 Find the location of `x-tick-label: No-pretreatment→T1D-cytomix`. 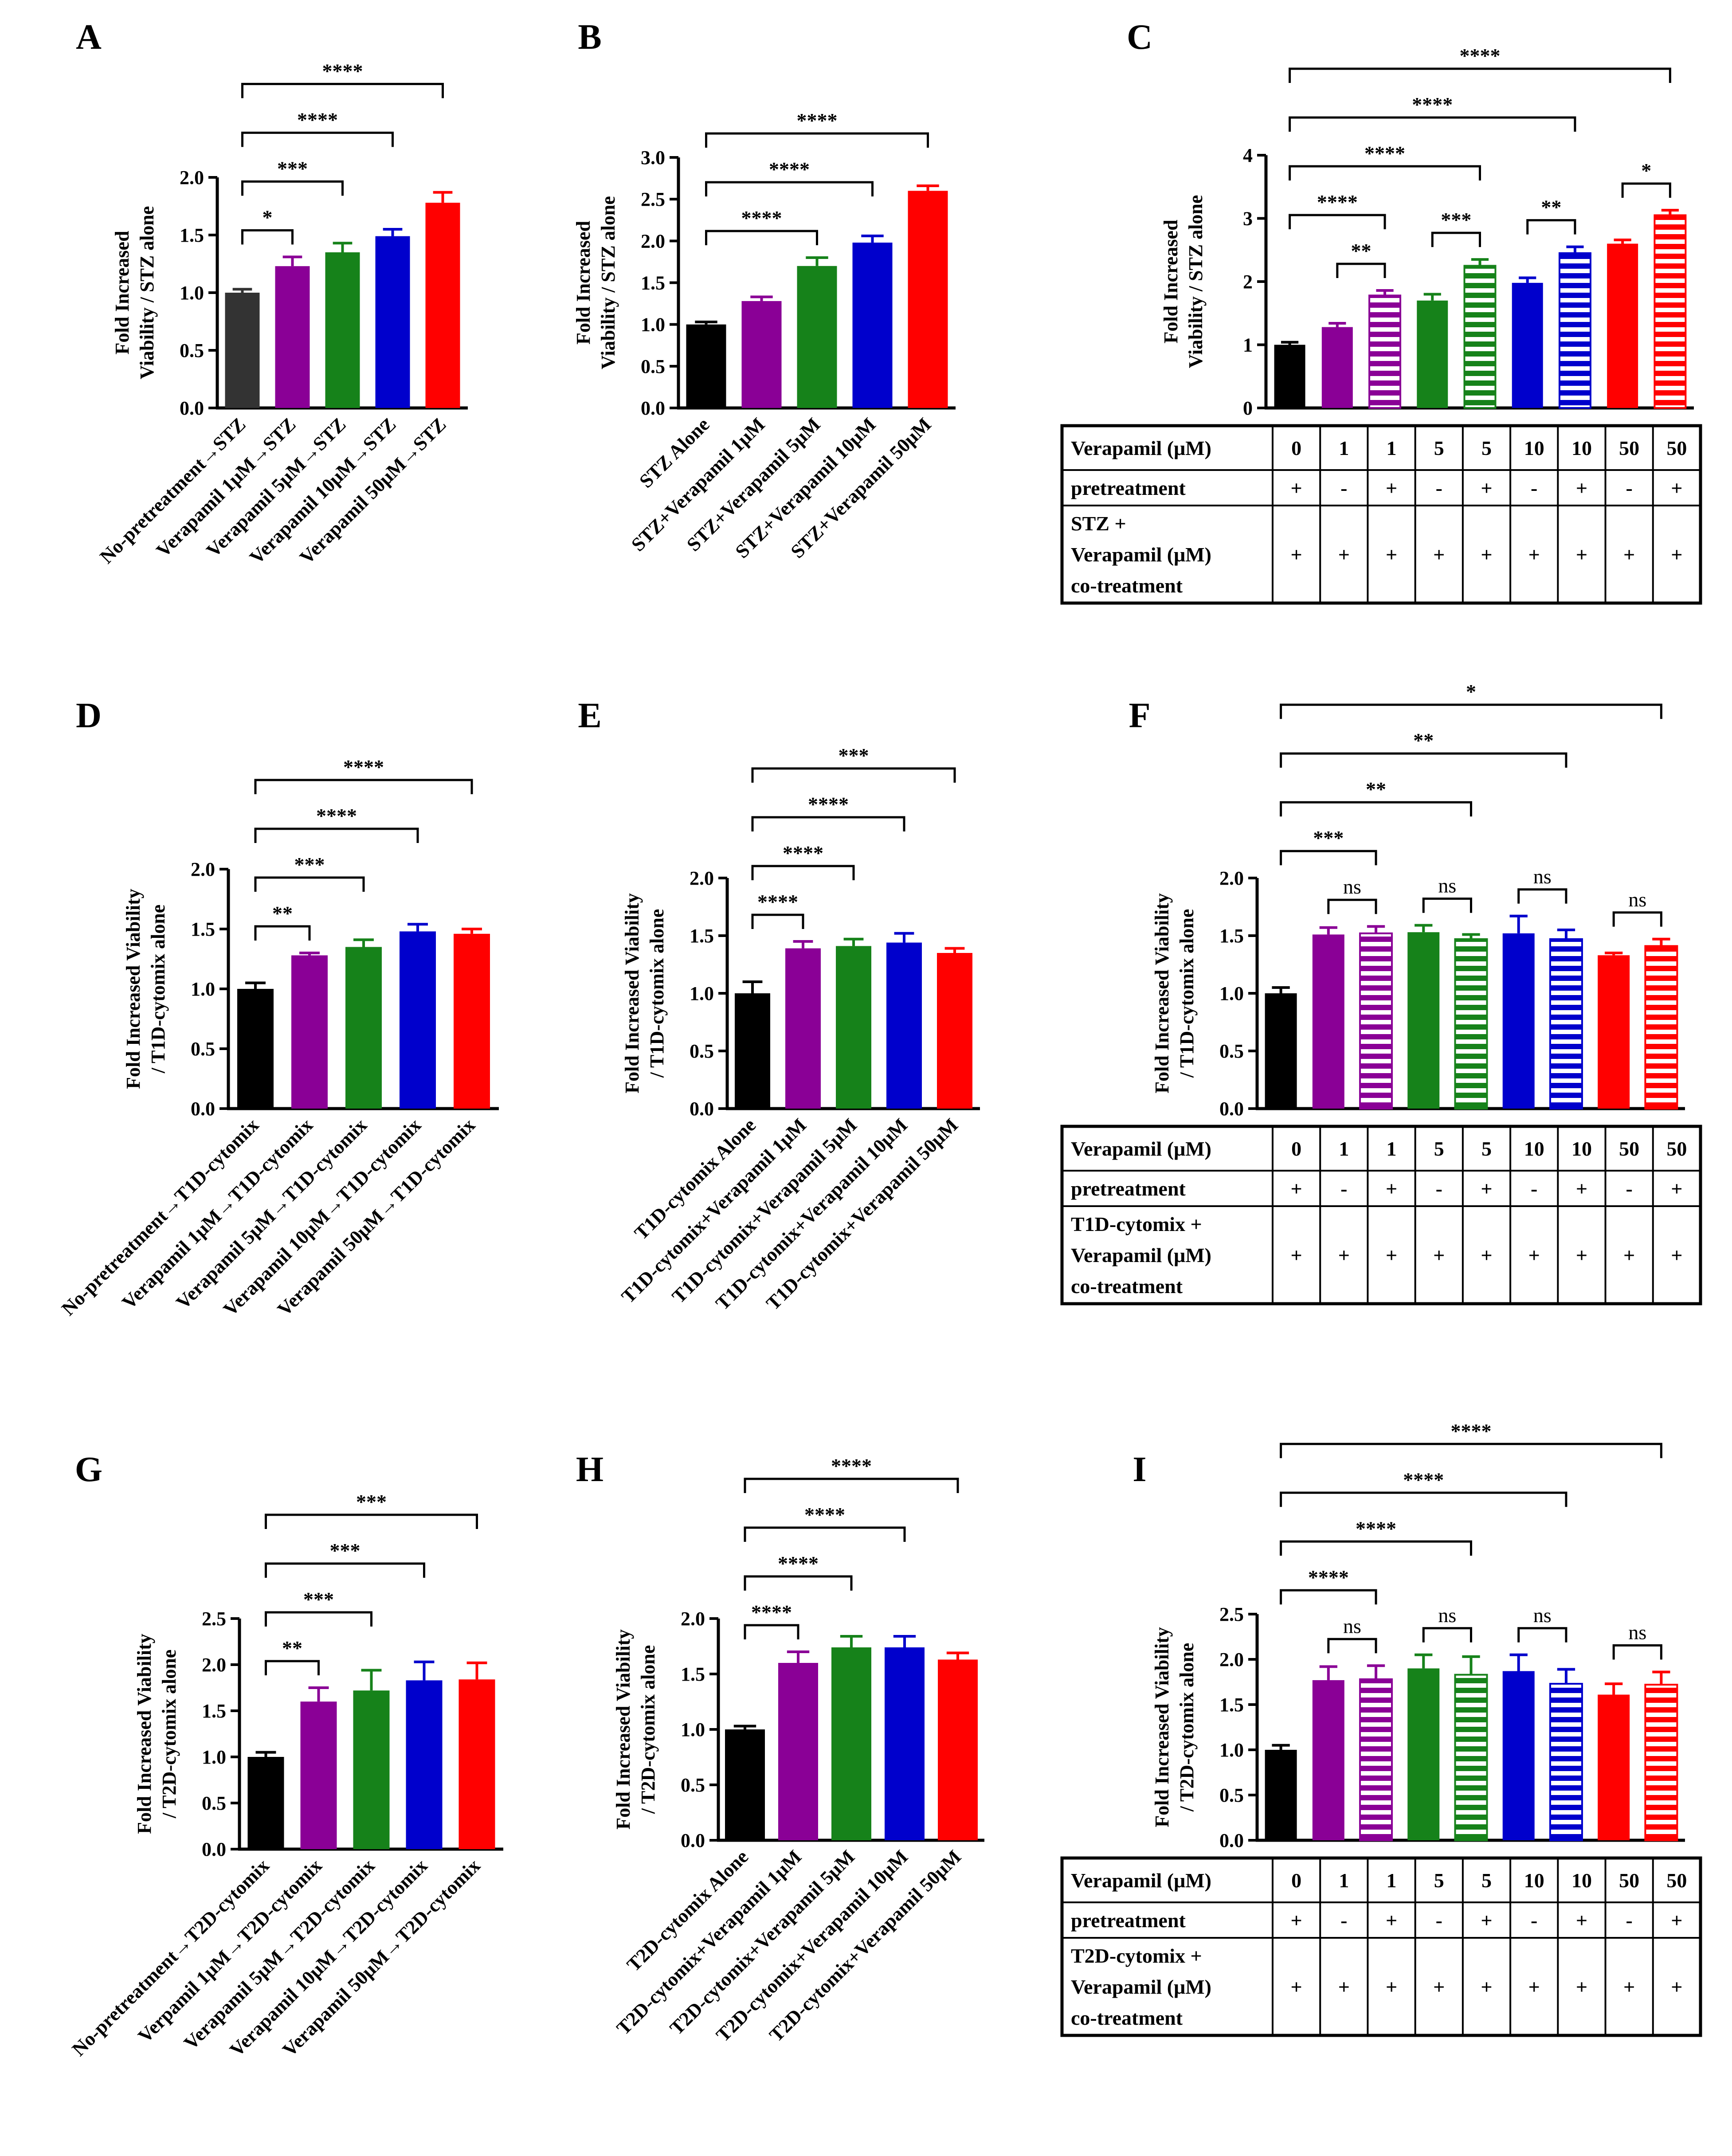

x-tick-label: No-pretreatment→T1D-cytomix is located at coordinates (160, 1217).